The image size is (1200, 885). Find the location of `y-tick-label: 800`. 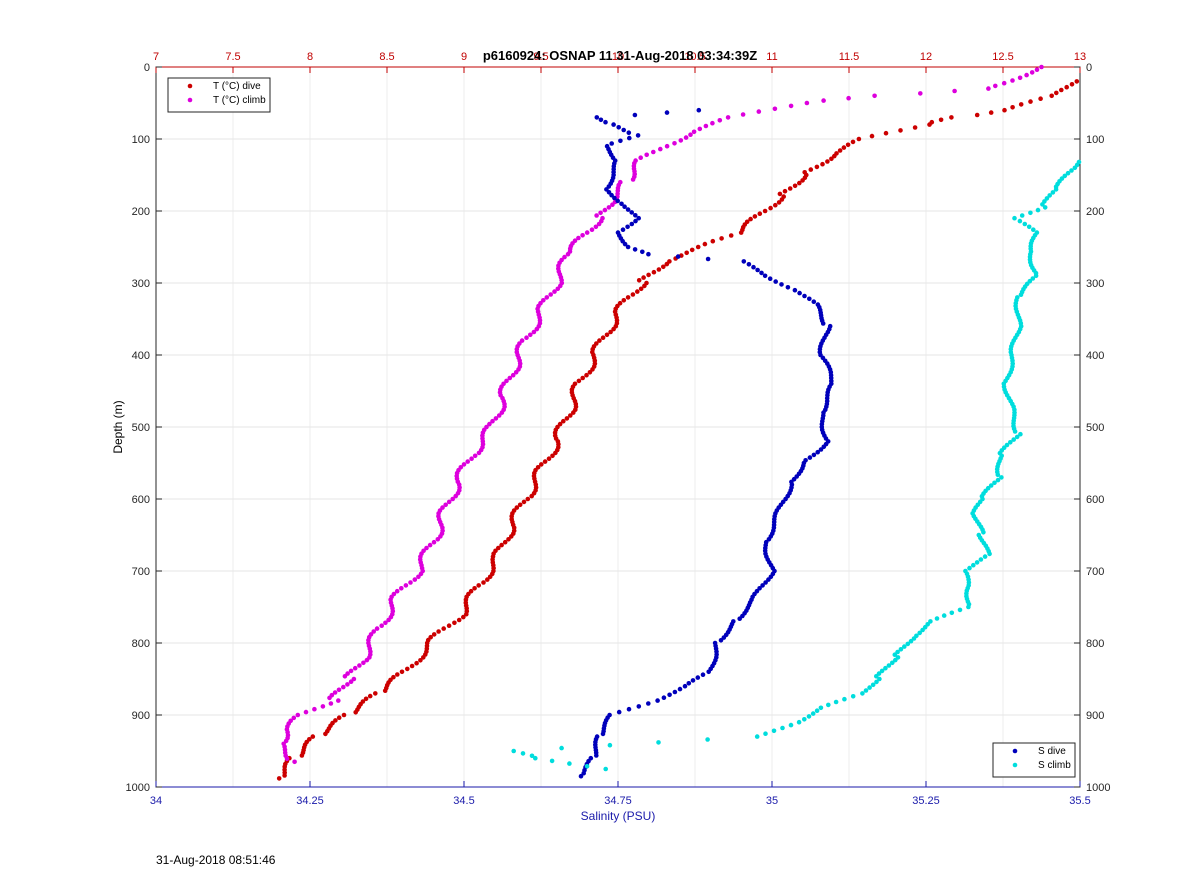

y-tick-label: 800 is located at coordinates (141, 644).